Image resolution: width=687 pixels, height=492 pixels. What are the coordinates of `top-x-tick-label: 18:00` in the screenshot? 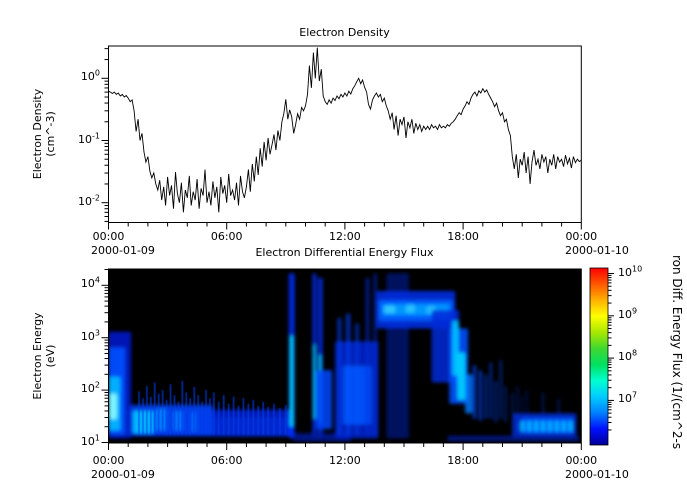 It's located at (463, 236).